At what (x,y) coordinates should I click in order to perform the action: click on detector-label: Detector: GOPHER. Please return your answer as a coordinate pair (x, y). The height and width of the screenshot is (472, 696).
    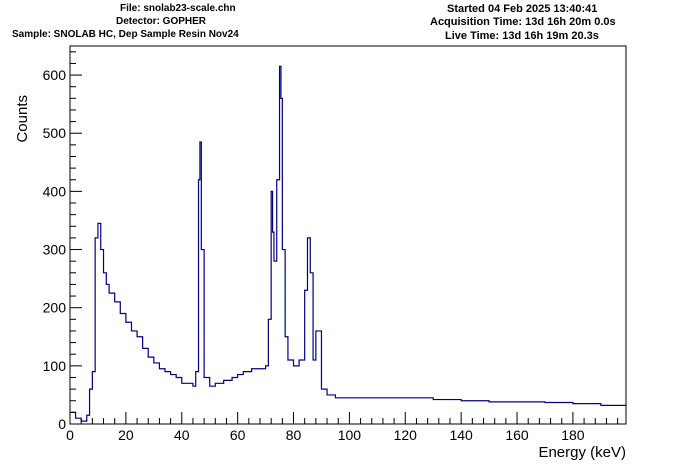
    Looking at the image, I should click on (161, 21).